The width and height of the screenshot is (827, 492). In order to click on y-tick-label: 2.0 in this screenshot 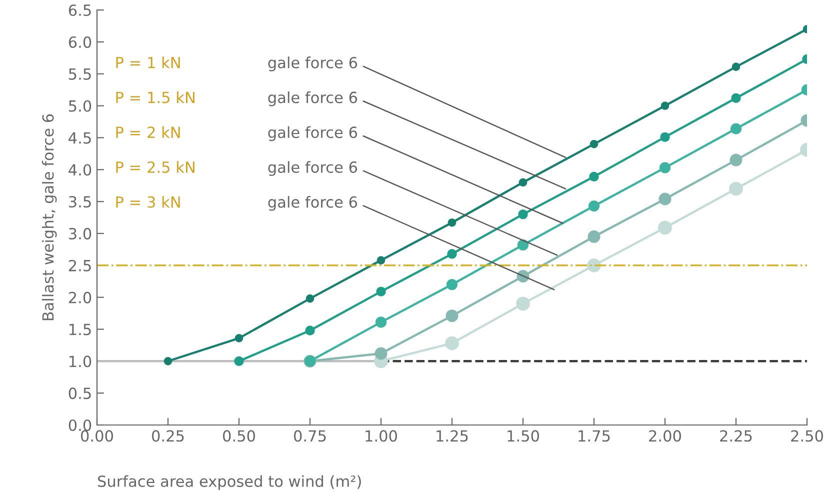, I will do `click(80, 298)`.